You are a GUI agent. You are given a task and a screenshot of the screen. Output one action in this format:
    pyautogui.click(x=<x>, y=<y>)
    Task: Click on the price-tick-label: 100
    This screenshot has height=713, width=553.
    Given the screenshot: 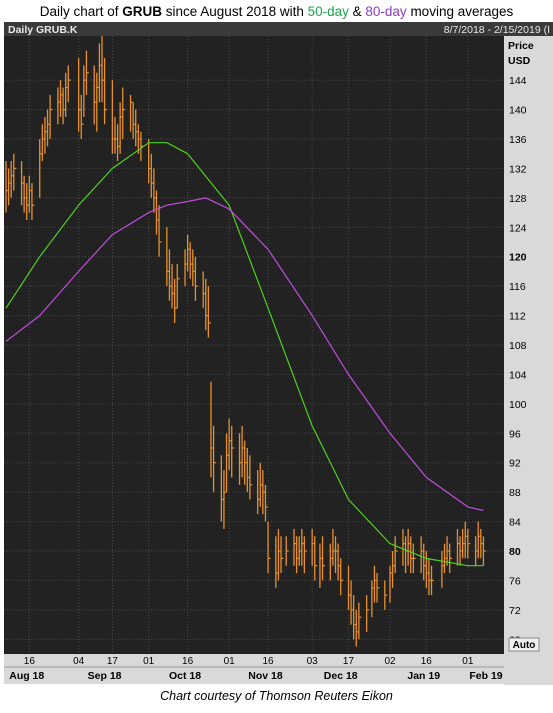 What is the action you would take?
    pyautogui.click(x=518, y=405)
    